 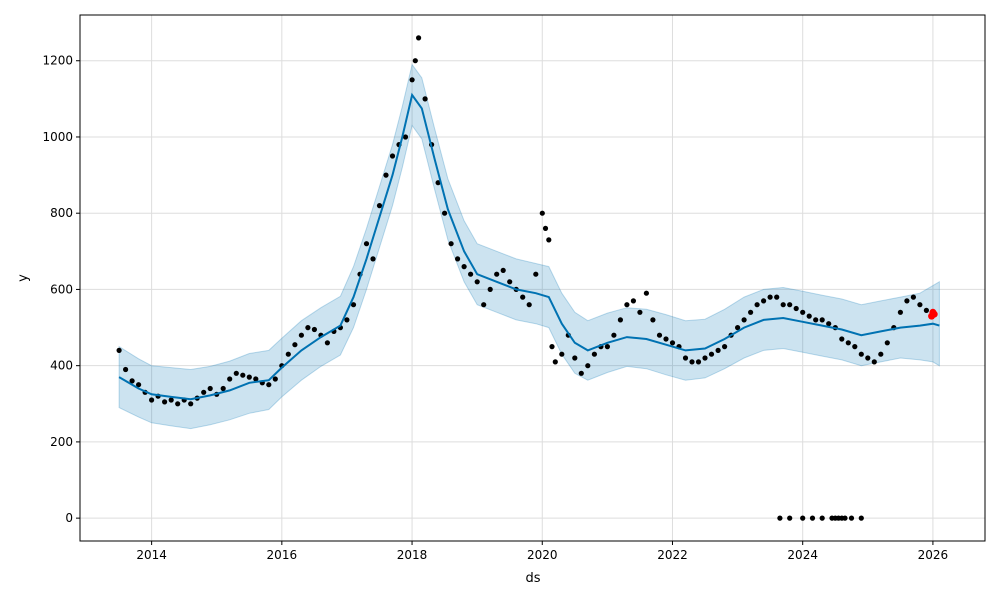 I want to click on y-axis-label: y, so click(x=23, y=278).